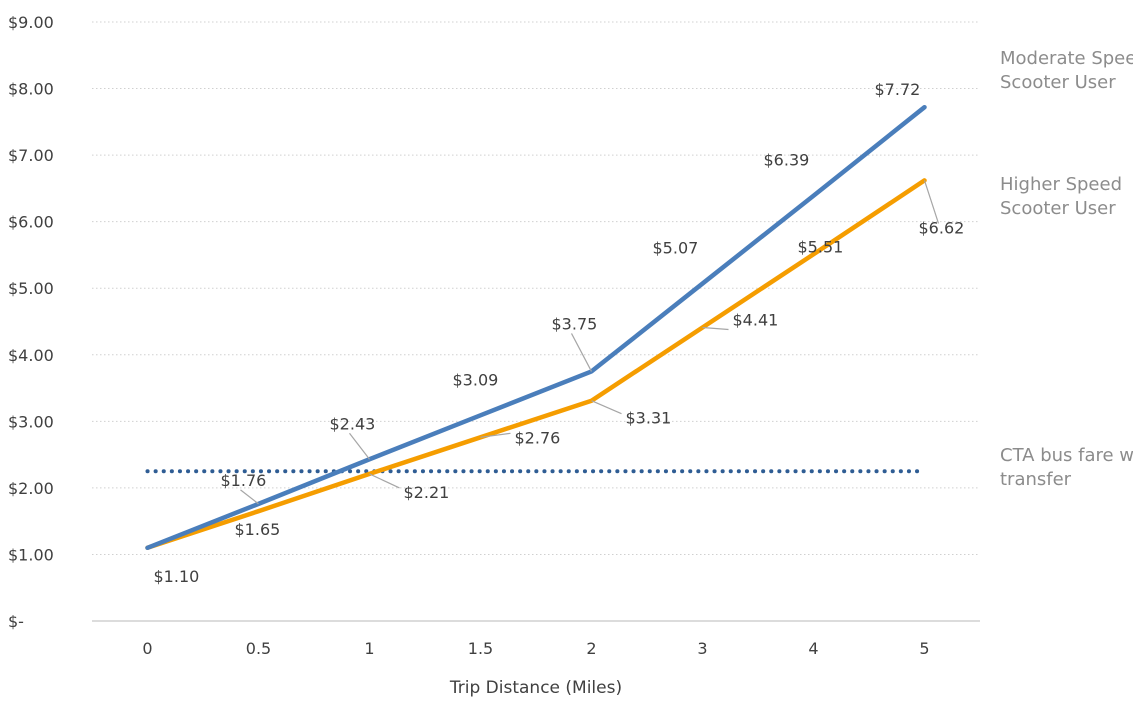 The image size is (1133, 704). I want to click on x-axis-title: Trip Distance (Miles), so click(535, 688).